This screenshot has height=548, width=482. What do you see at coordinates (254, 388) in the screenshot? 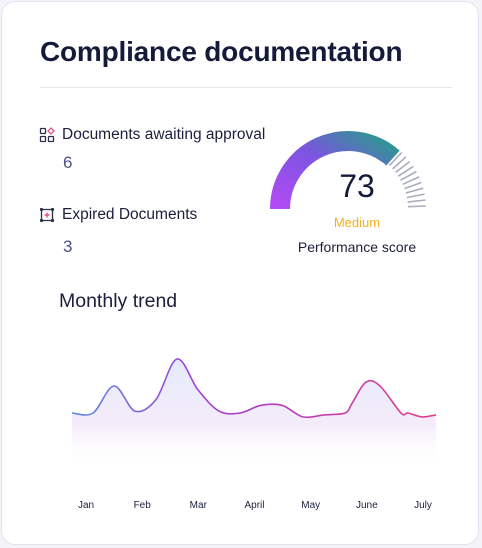
I see `trend-line` at bounding box center [254, 388].